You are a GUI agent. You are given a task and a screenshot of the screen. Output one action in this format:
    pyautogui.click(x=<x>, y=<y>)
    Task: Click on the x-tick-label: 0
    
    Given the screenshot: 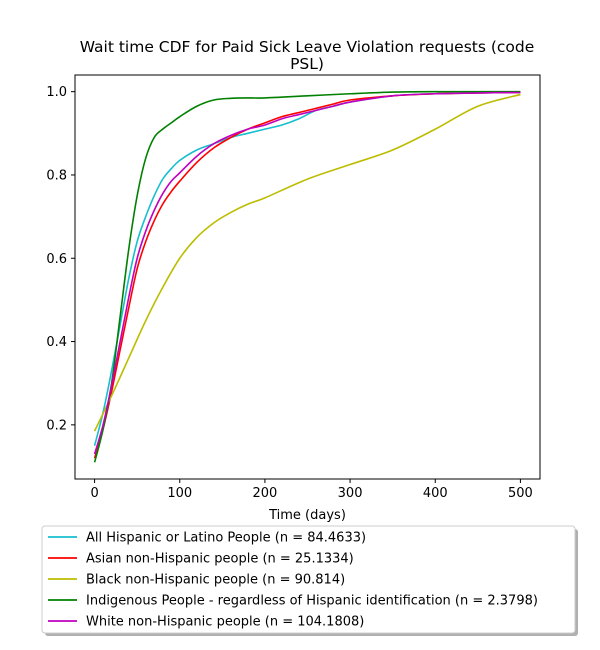 What is the action you would take?
    pyautogui.click(x=94, y=493)
    